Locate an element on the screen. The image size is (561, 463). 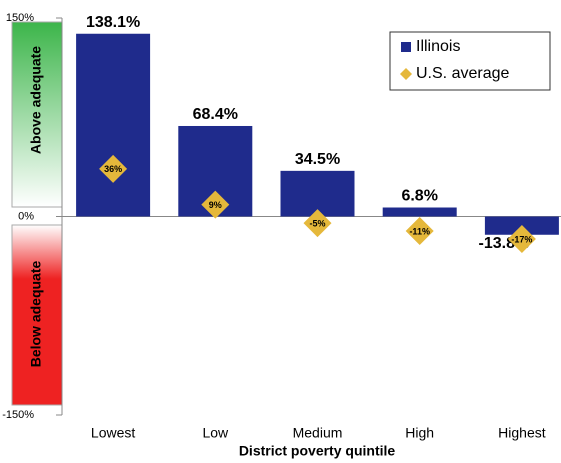
value-label: -17% is located at coordinates (521, 239).